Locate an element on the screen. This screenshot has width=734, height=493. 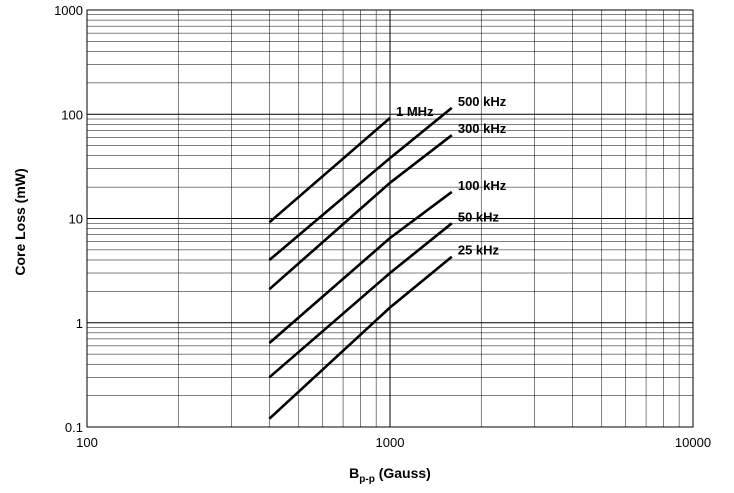
y-axis-title: Core Loss (mW) is located at coordinates (20, 221).